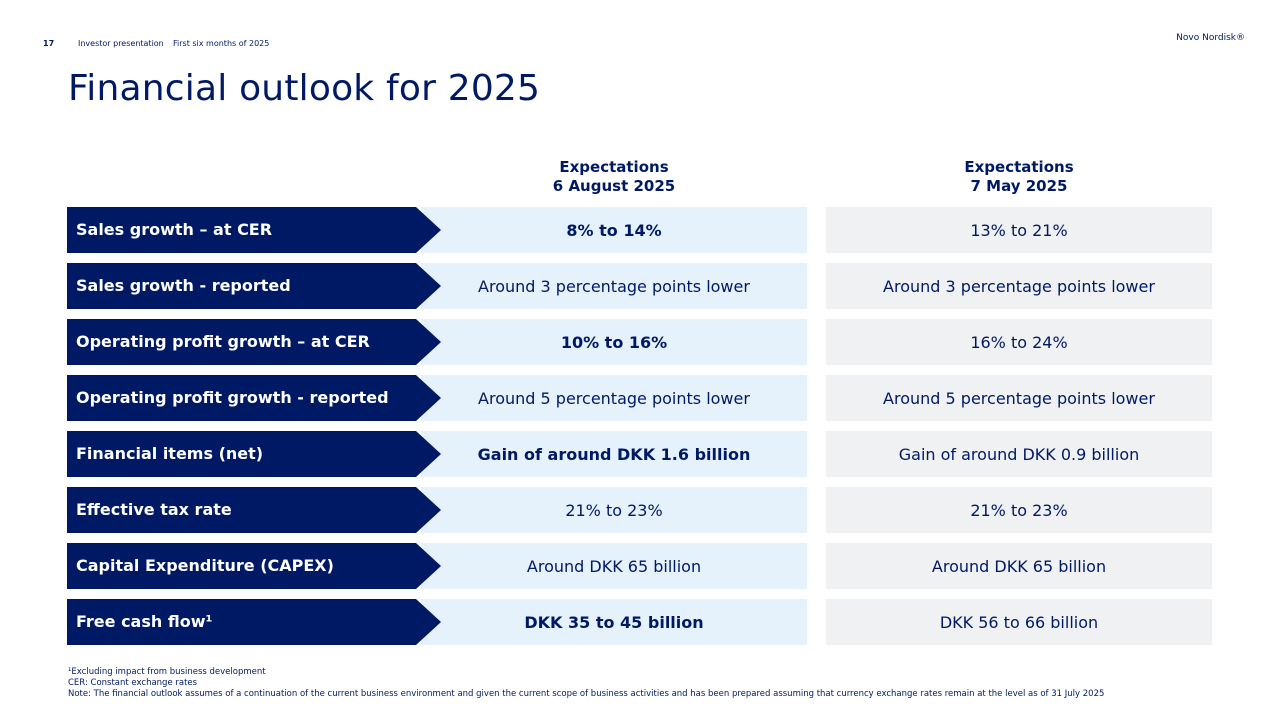 This screenshot has width=1280, height=720. I want to click on cell-current: Around DKK 65 billion, so click(614, 566).